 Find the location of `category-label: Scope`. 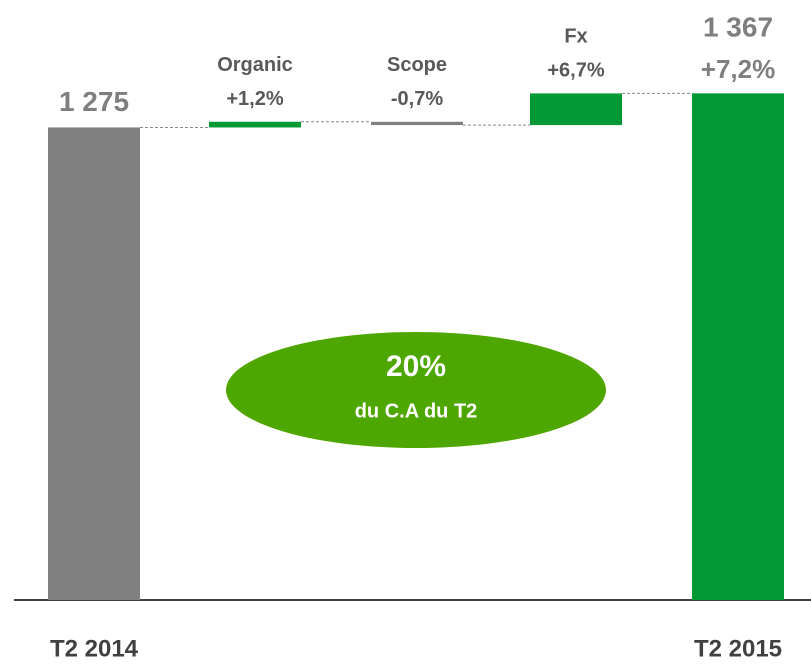

category-label: Scope is located at coordinates (417, 65).